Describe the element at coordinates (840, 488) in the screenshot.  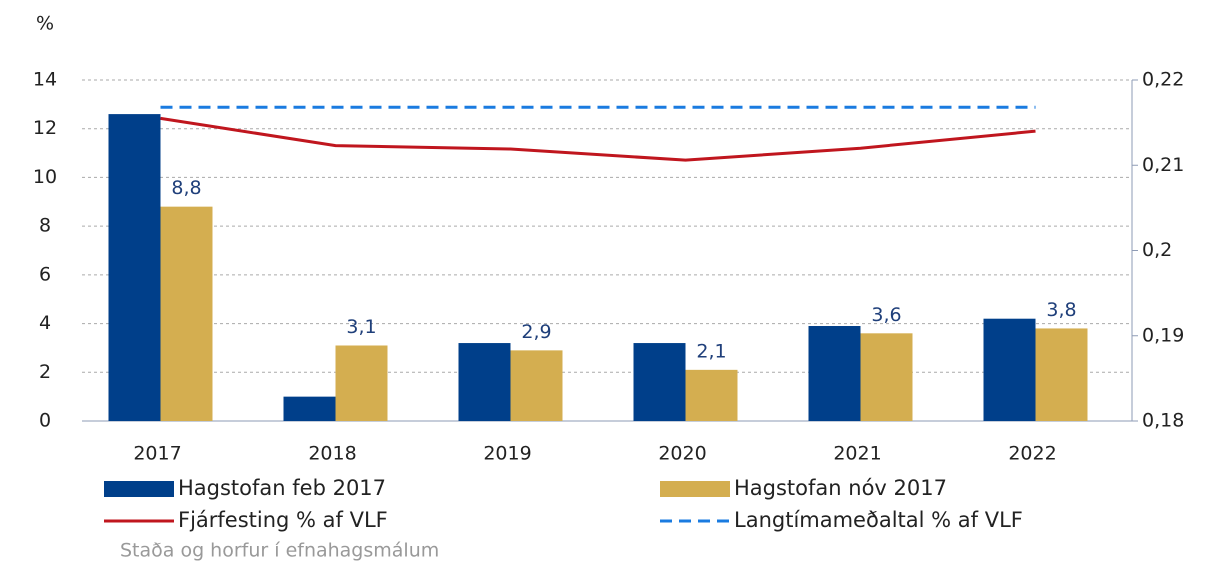
I see `legend-label: Hagstofan nóv 2017` at that location.